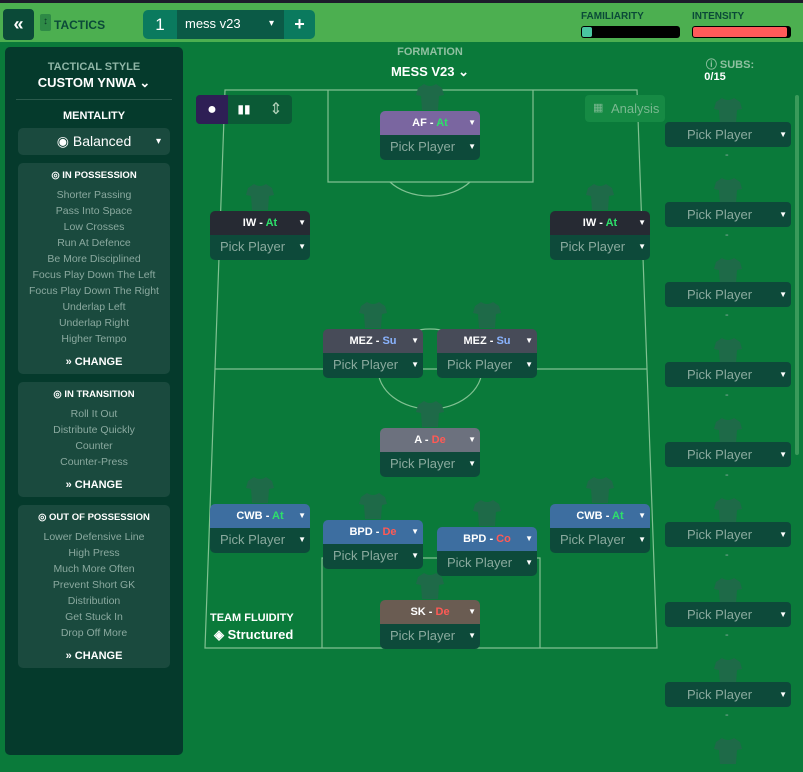 This screenshot has width=803, height=772. I want to click on instruction-item: Underlap Right, so click(94, 323).